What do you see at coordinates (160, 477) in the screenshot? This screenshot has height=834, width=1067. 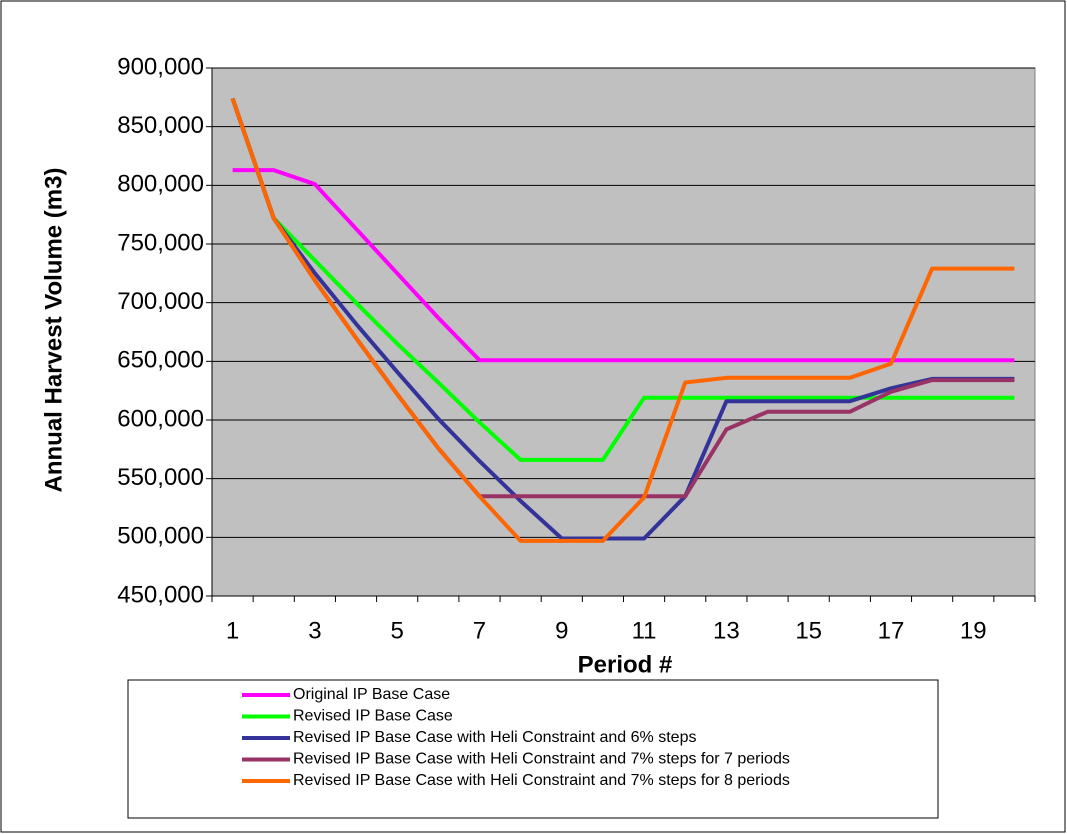 I see `y-tick-label: 550,000` at bounding box center [160, 477].